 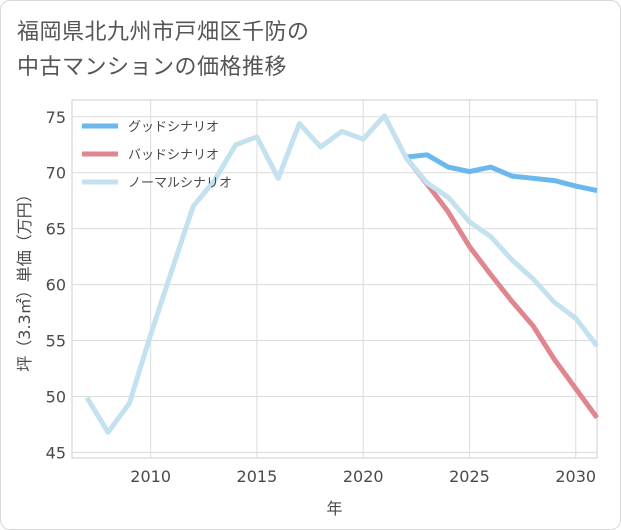 What do you see at coordinates (56, 173) in the screenshot?
I see `y-tick-label: 70` at bounding box center [56, 173].